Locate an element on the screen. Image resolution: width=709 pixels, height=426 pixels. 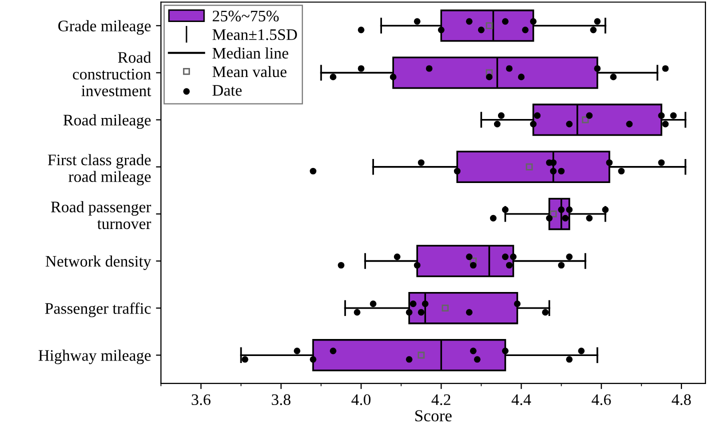
annotation: Mean value is located at coordinates (249, 72).